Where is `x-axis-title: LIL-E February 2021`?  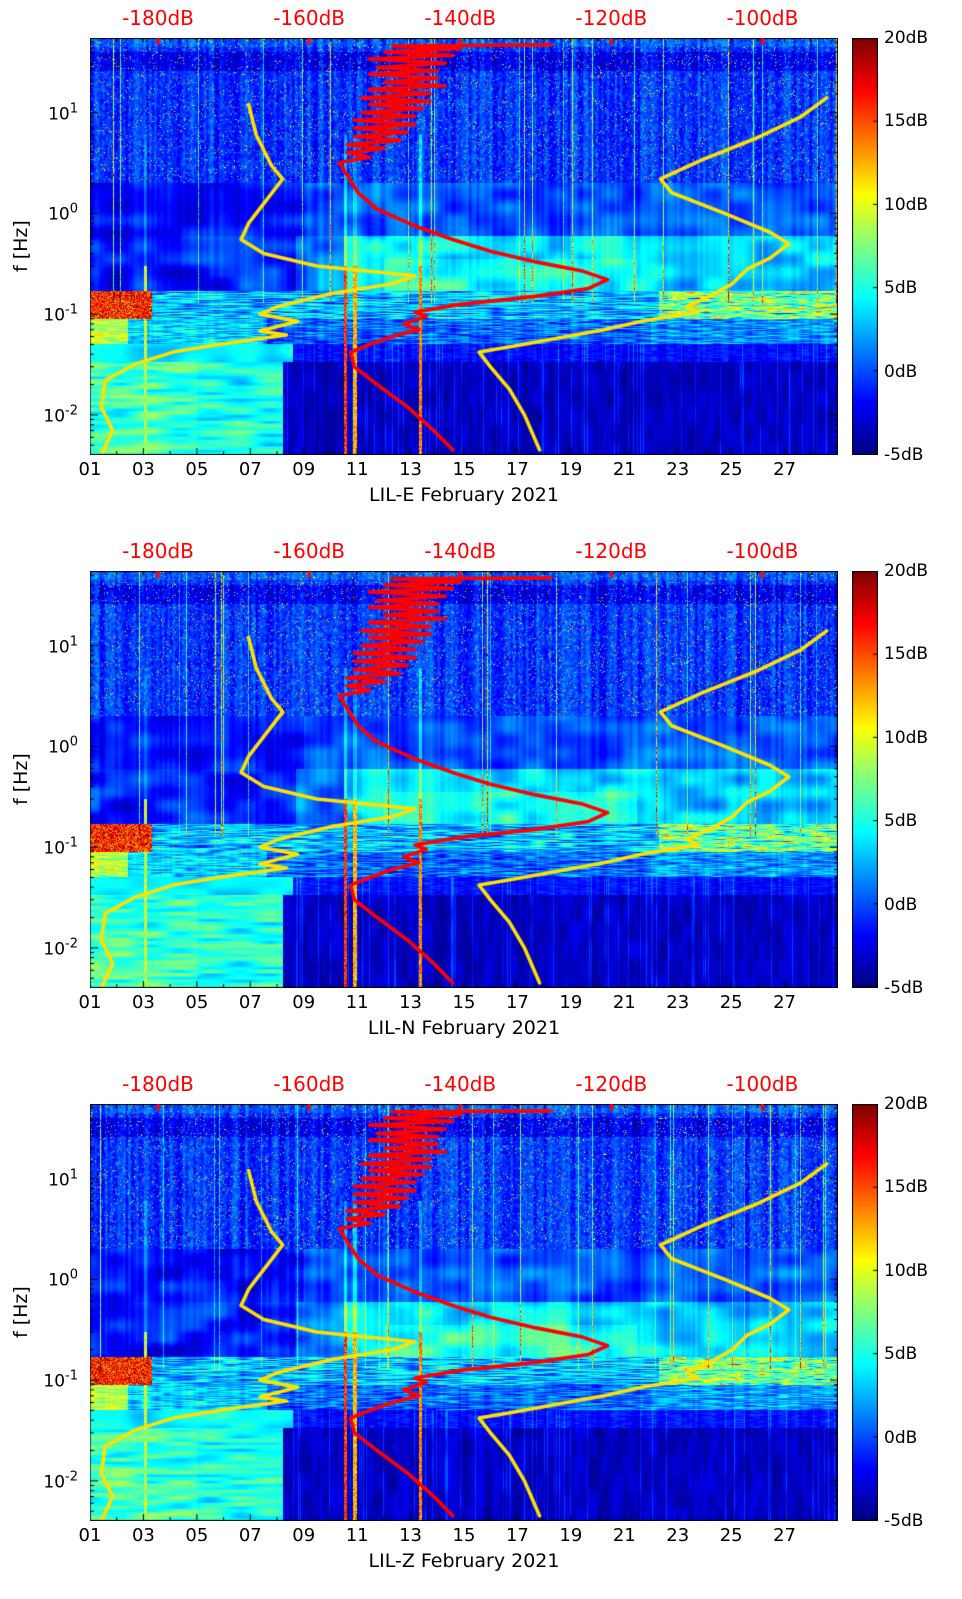 x-axis-title: LIL-E February 2021 is located at coordinates (464, 495).